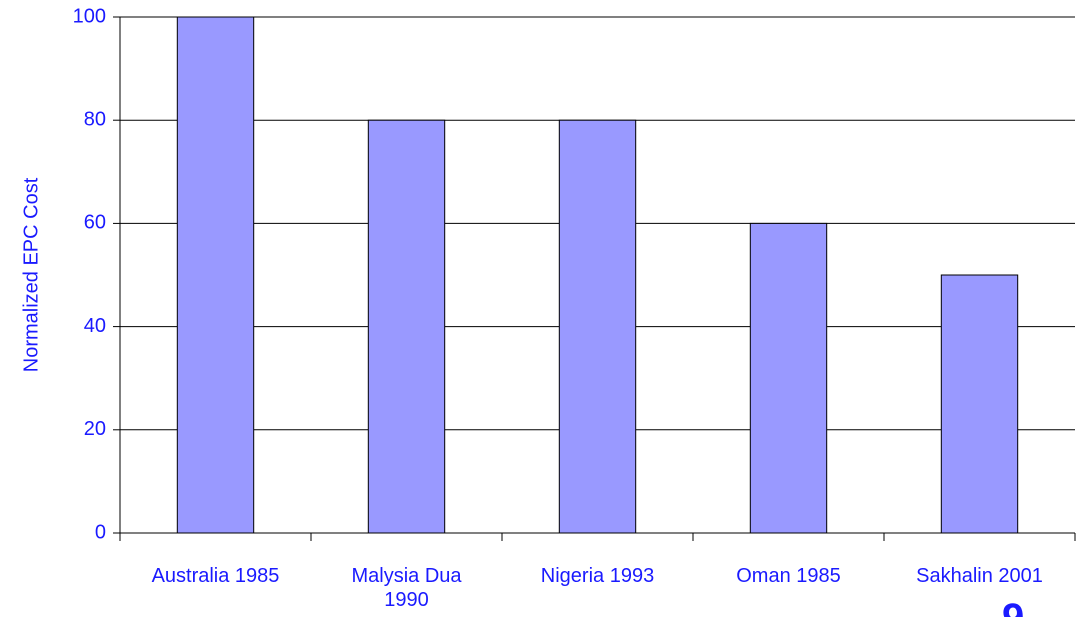  What do you see at coordinates (31, 274) in the screenshot?
I see `y-axis-label: Normalized EPC Cost` at bounding box center [31, 274].